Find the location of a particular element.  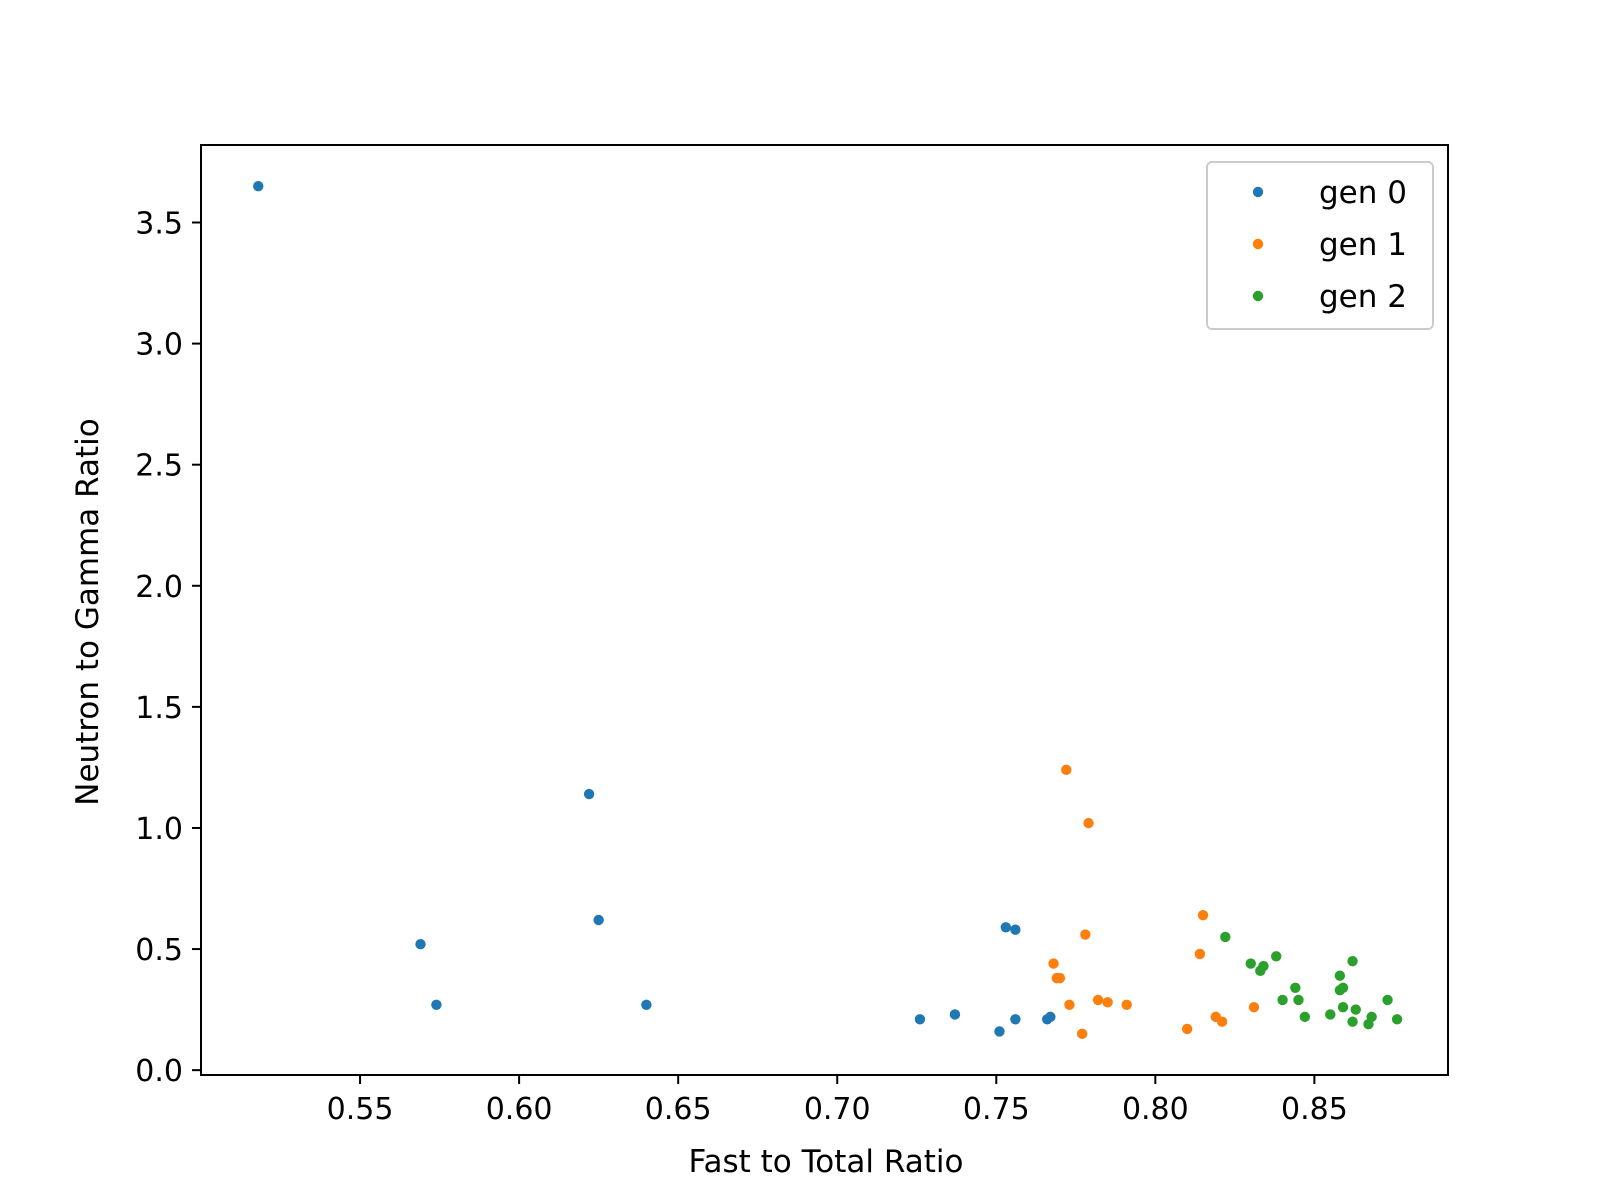

y-tick-label: 0.5 is located at coordinates (159, 950).